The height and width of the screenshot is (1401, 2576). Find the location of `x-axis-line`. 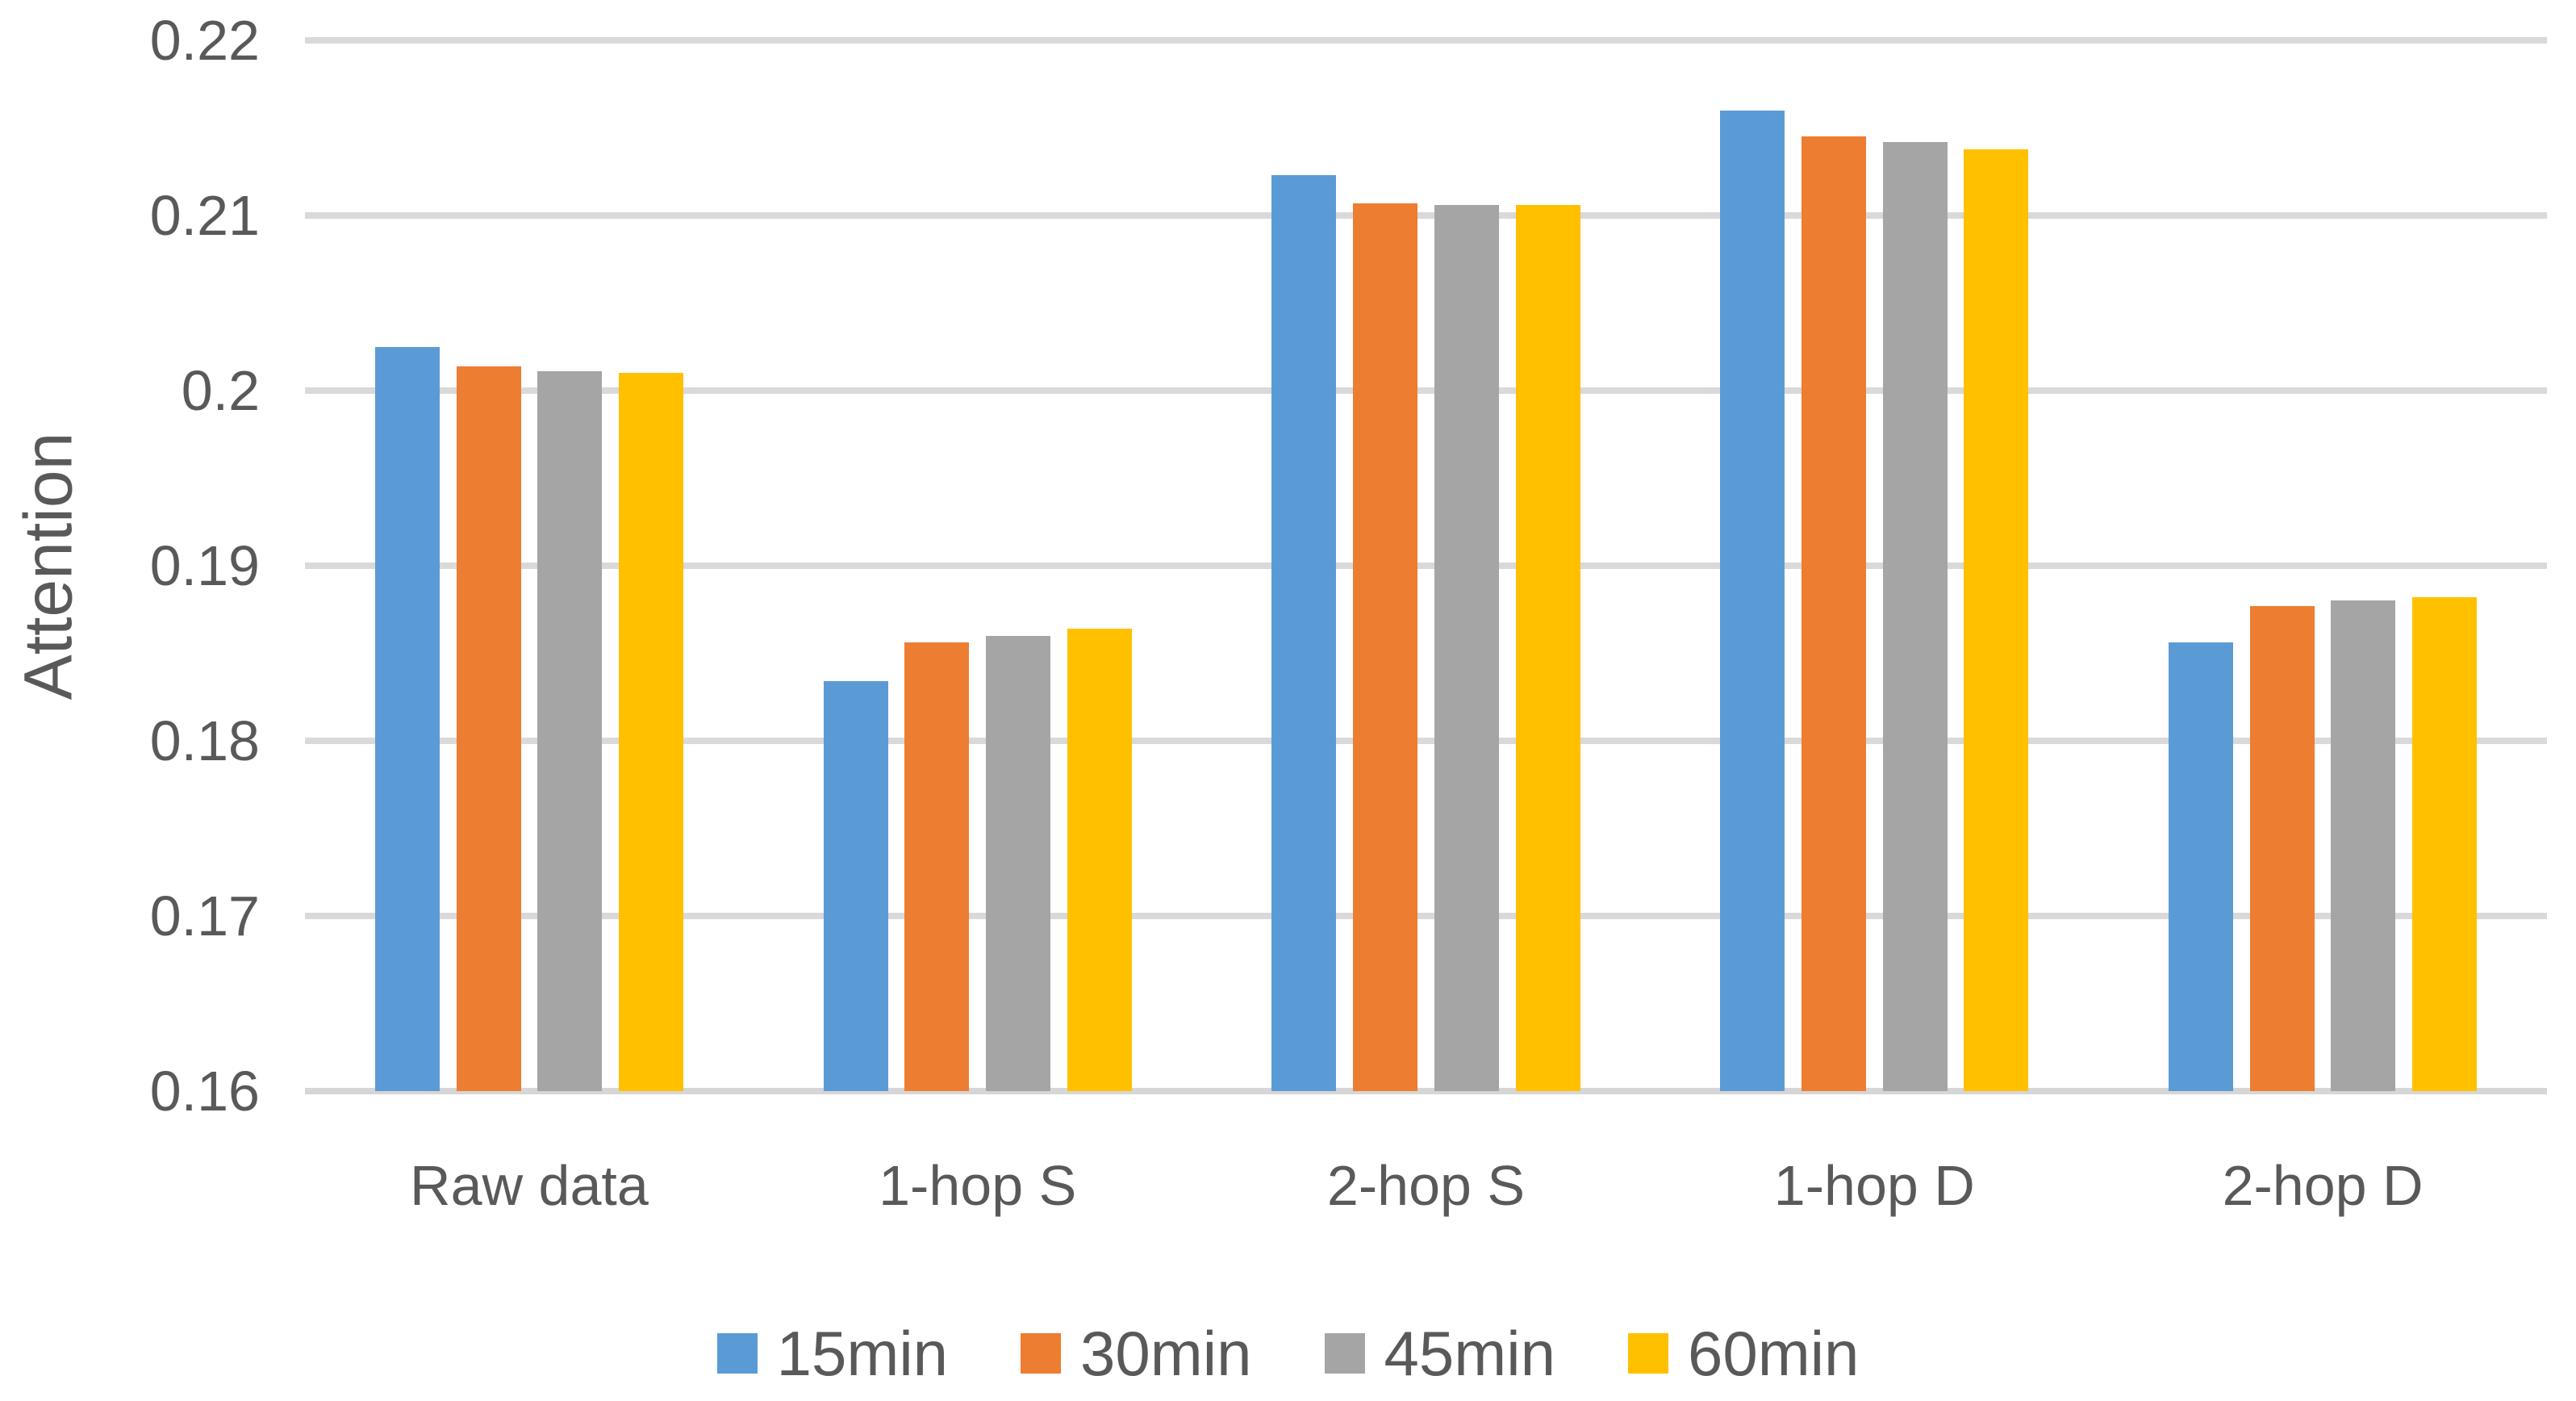

x-axis-line is located at coordinates (1426, 1091).